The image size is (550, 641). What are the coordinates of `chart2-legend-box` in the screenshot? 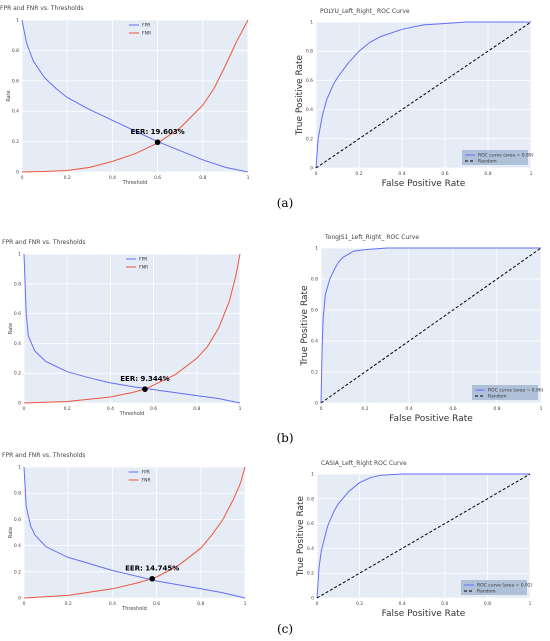 It's located at (495, 157).